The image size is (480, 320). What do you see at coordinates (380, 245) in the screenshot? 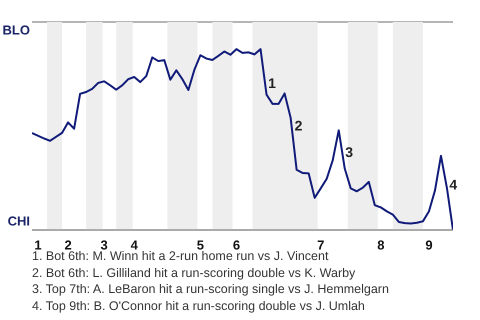
I see `x-tick-label: 8` at bounding box center [380, 245].